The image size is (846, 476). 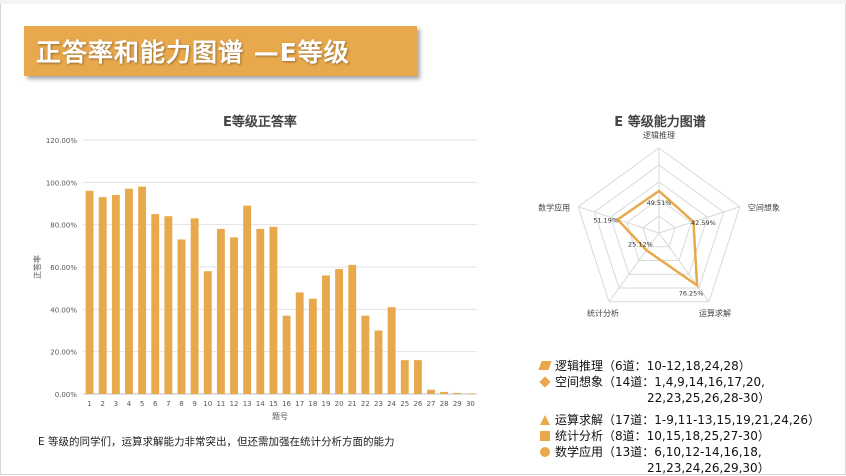 What do you see at coordinates (545, 420) in the screenshot?
I see `triangle-icon` at bounding box center [545, 420].